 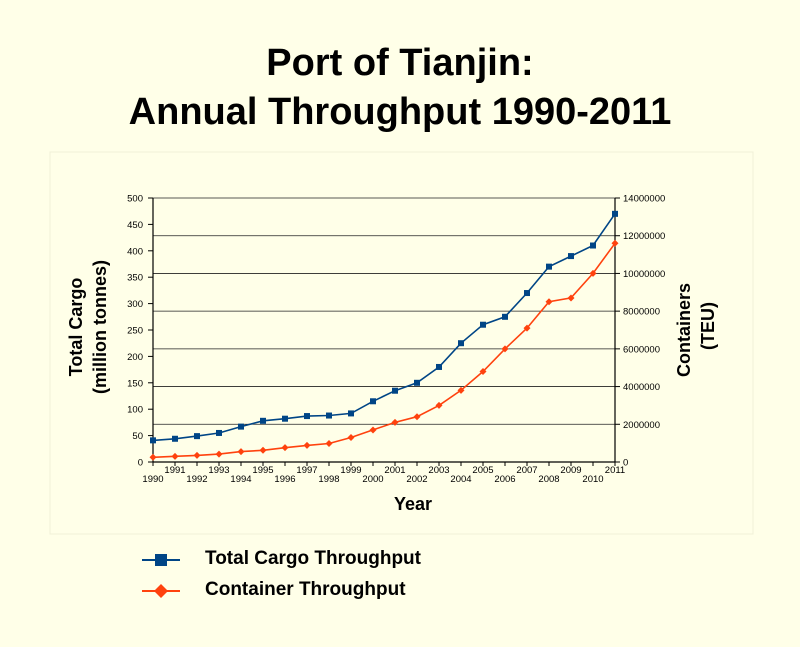 What do you see at coordinates (135, 199) in the screenshot?
I see `left-tick-label: 500` at bounding box center [135, 199].